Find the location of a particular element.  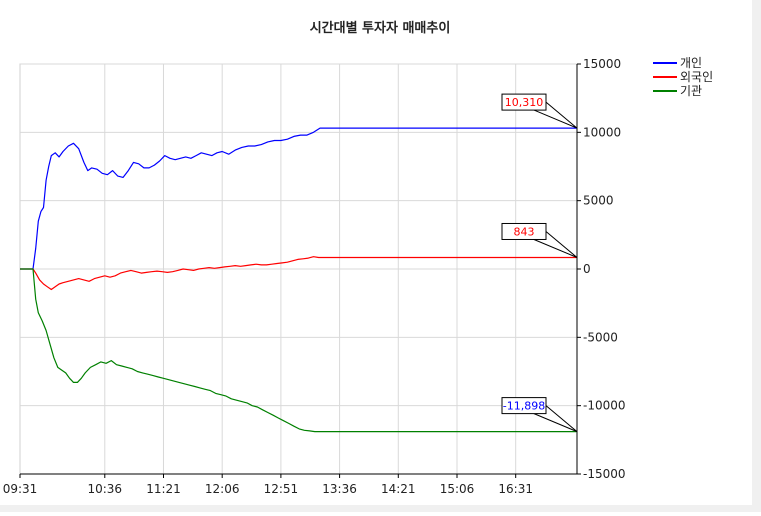

callout-box-institution is located at coordinates (524, 406).